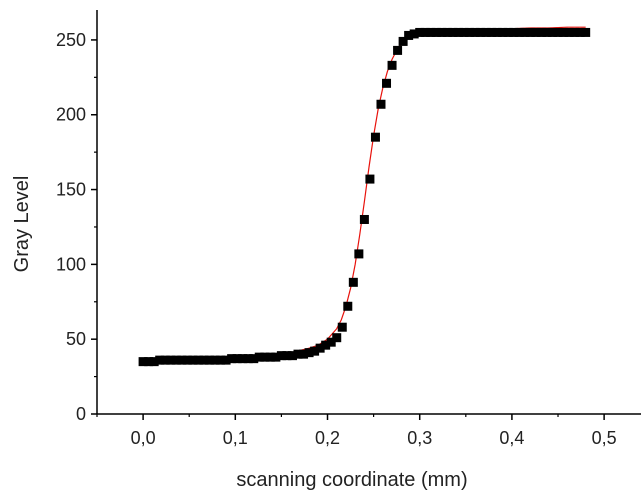 The height and width of the screenshot is (495, 641). I want to click on x-tick-label: 0,4, so click(511, 438).